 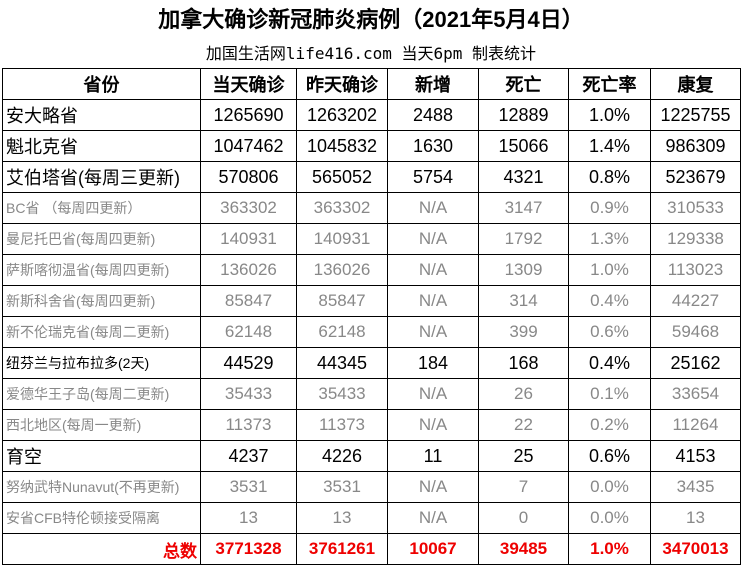 I want to click on cell: 62148, so click(x=248, y=332).